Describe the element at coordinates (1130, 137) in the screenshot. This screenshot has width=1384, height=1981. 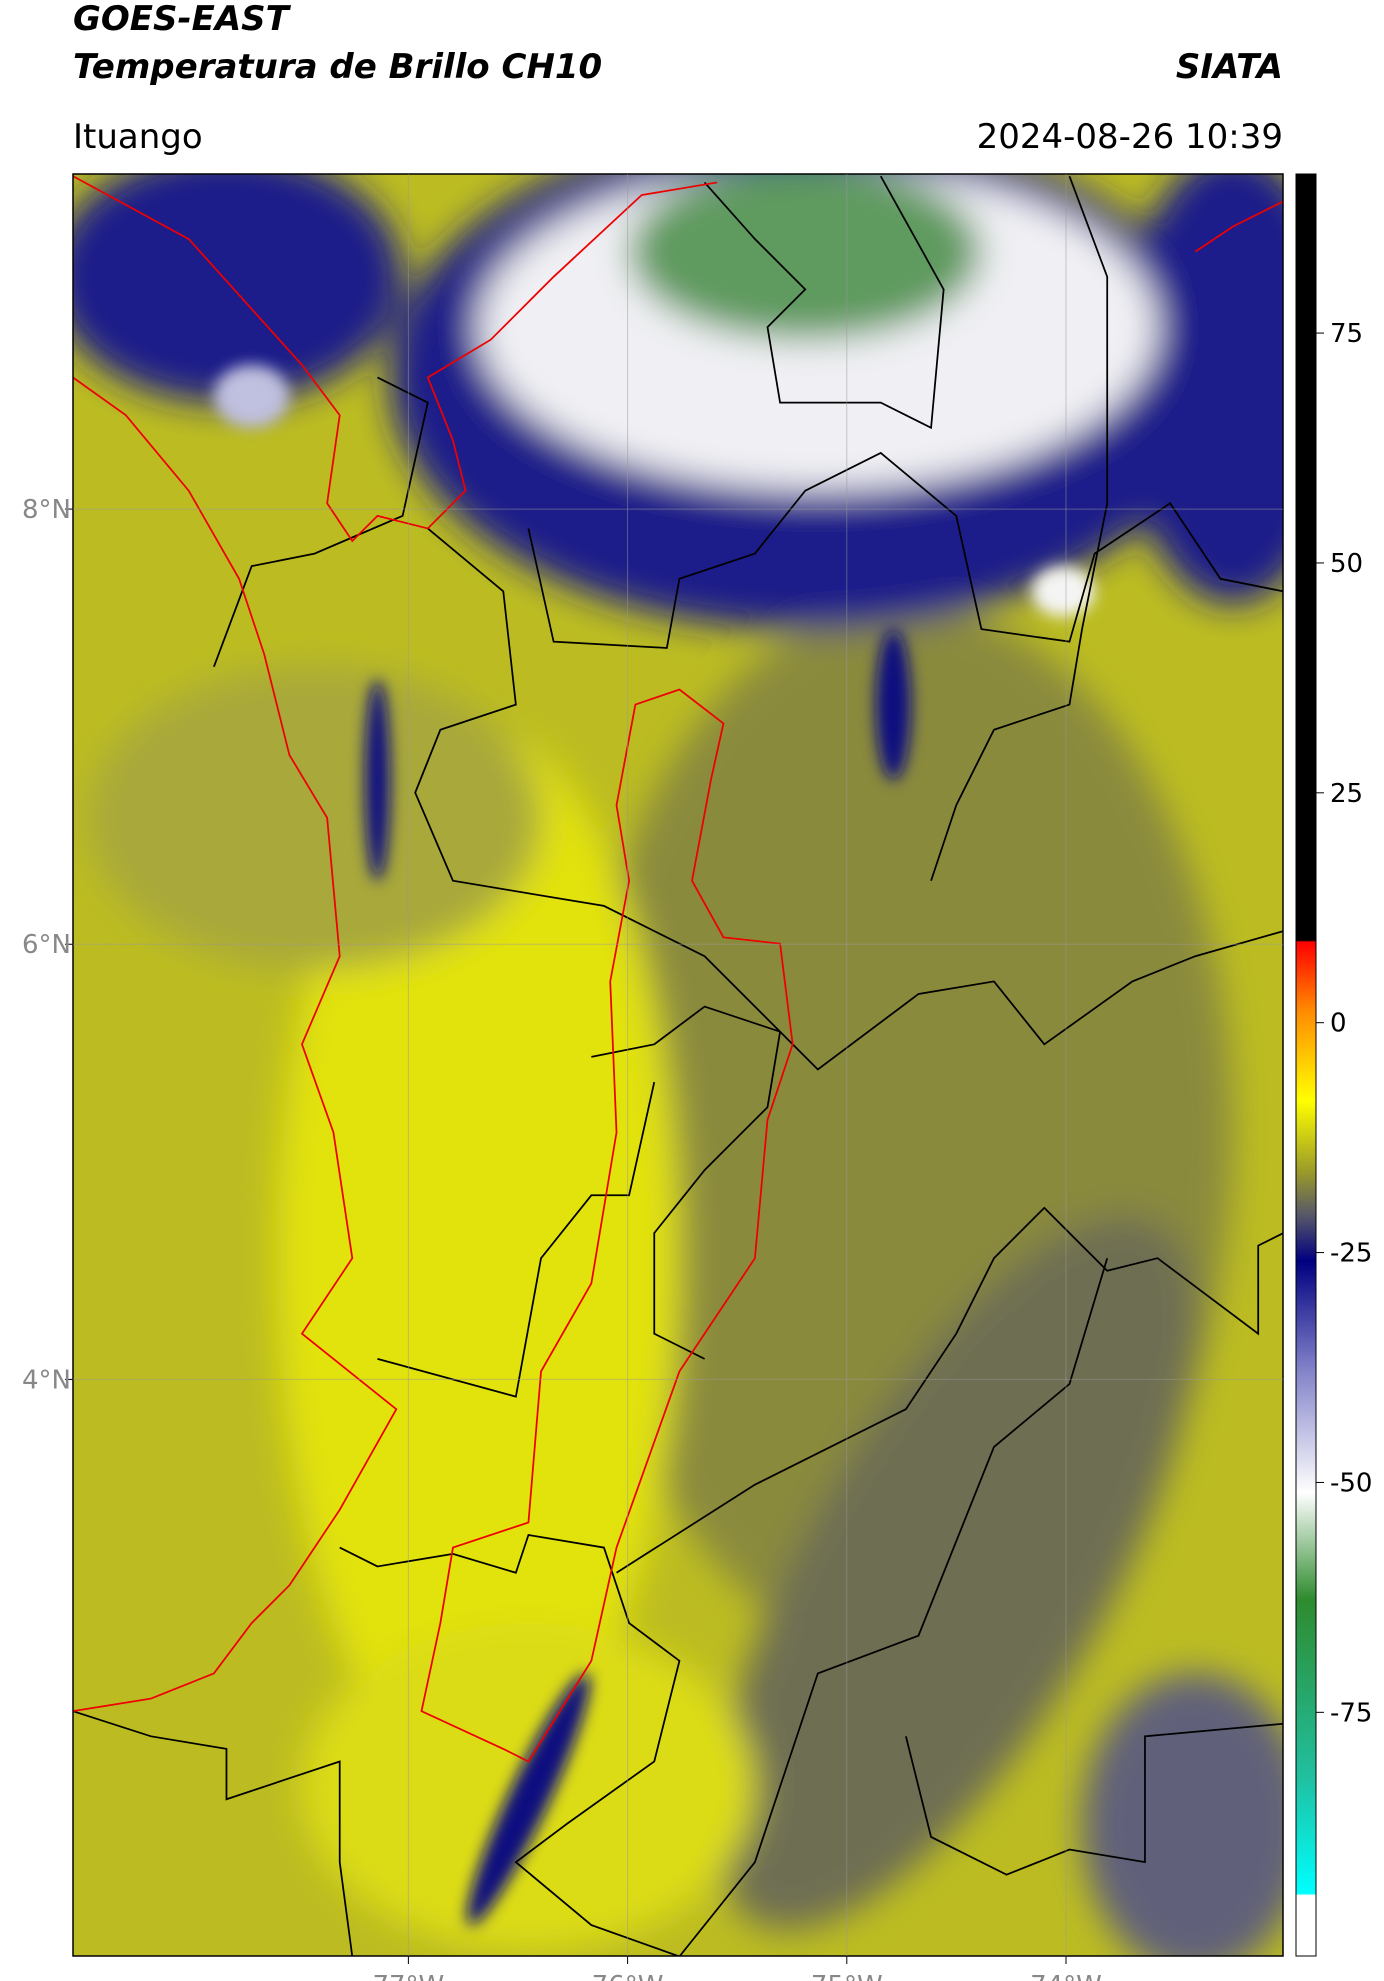
I see `datetime: 2024-08-26 10:39` at that location.